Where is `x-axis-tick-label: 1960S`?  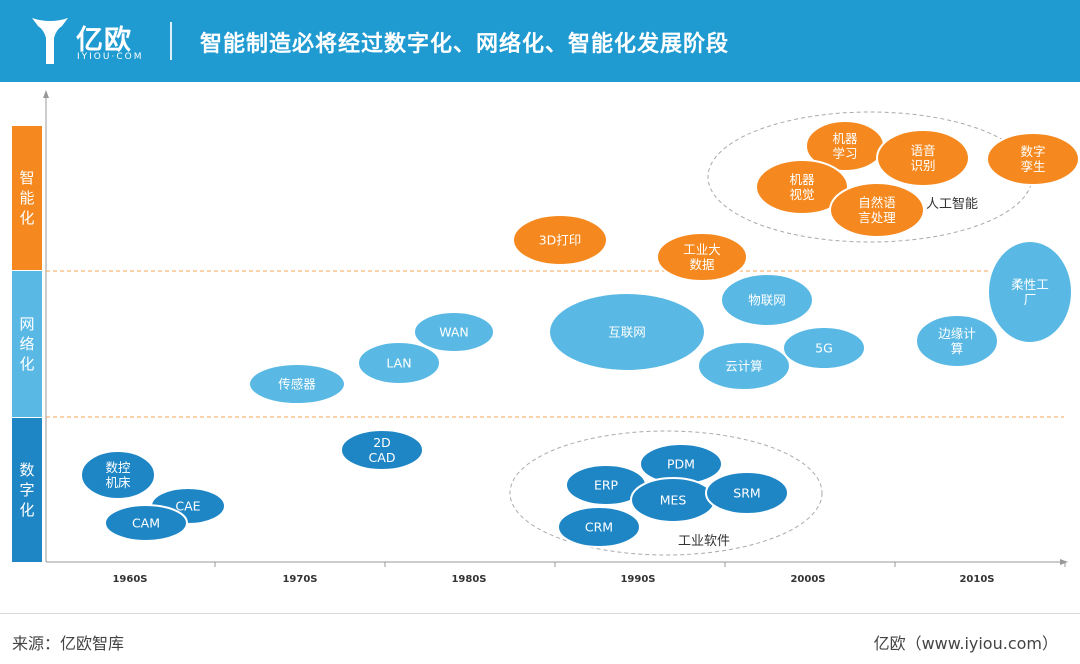 x-axis-tick-label: 1960S is located at coordinates (129, 579).